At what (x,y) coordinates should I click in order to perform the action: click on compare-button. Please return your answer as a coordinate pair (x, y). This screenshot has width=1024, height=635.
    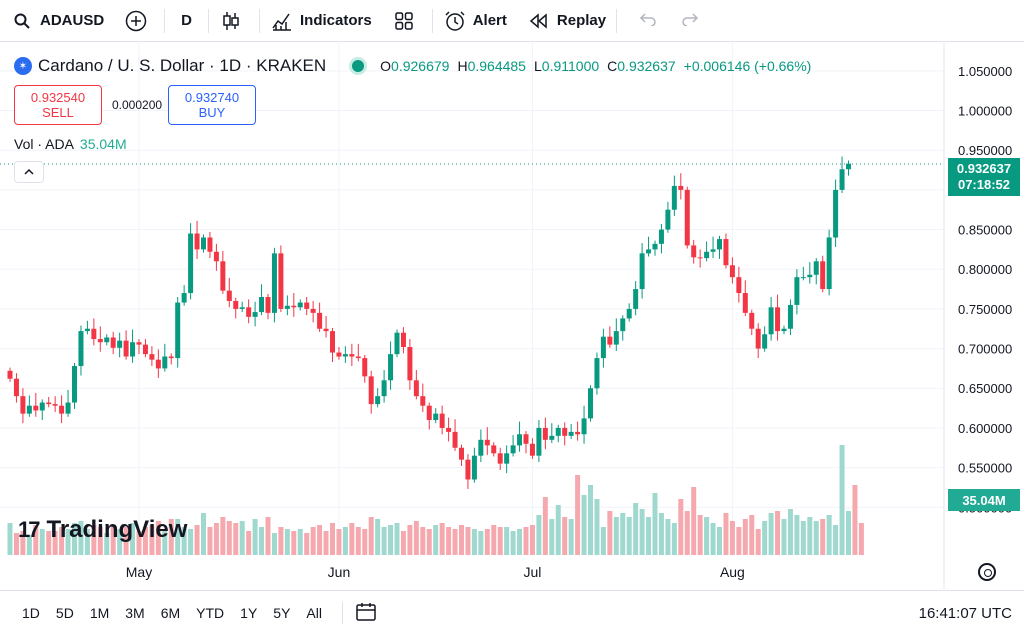
    Looking at the image, I should click on (139, 21).